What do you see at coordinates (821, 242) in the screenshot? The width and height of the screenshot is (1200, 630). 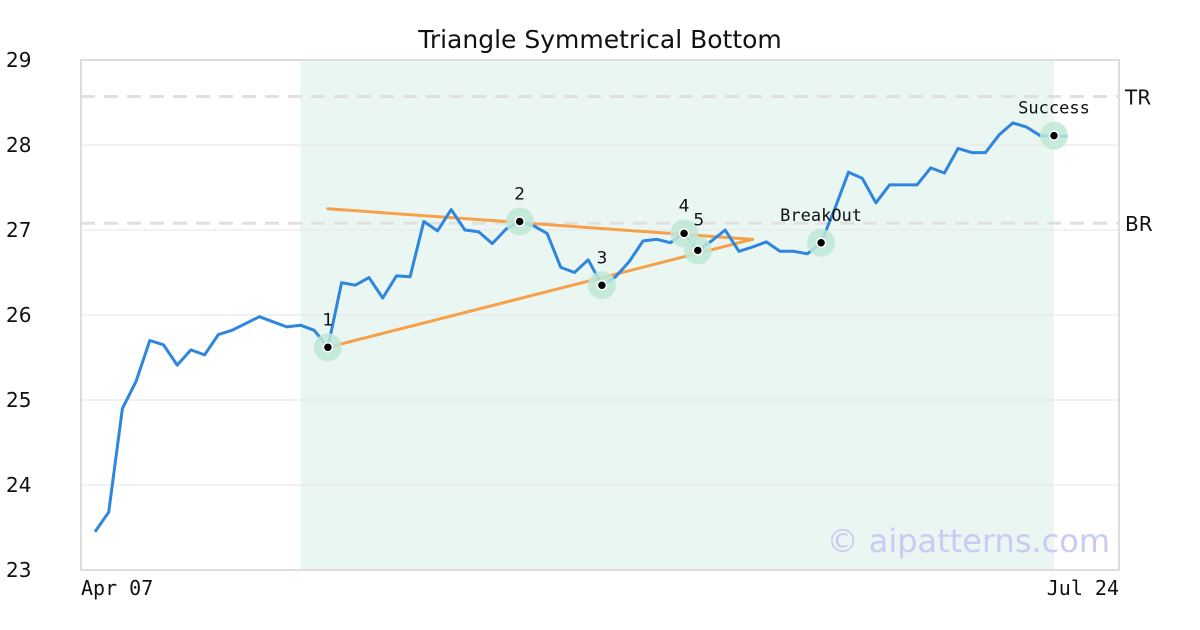 I see `point-dot-breakout` at bounding box center [821, 242].